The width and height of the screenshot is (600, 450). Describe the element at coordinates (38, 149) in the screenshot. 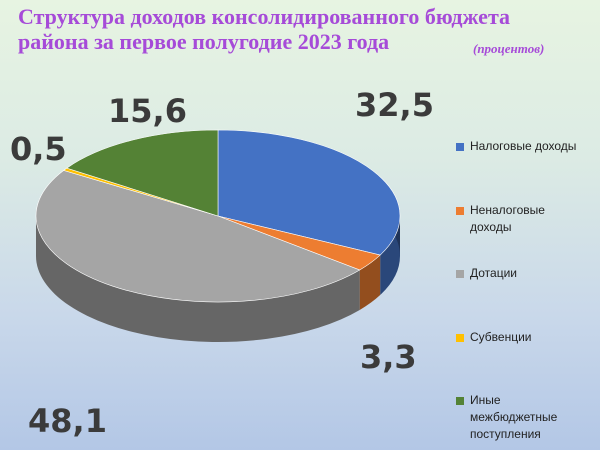

I see `data-label-subventsii: 0,5` at that location.